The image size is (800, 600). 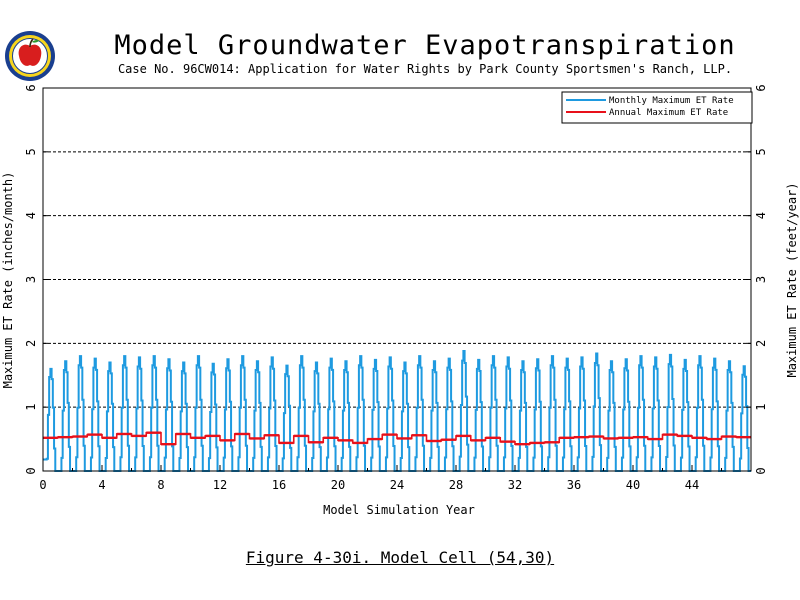 What do you see at coordinates (761, 470) in the screenshot?
I see `y-tick-label-right: 0` at bounding box center [761, 470].